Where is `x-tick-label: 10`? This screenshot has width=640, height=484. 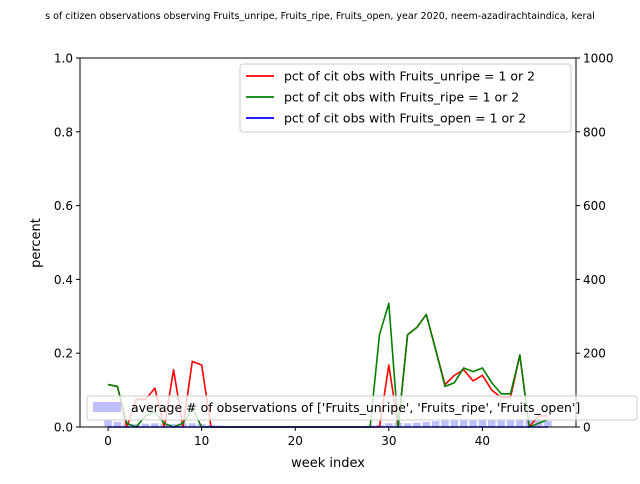
x-tick-label: 10 is located at coordinates (201, 441).